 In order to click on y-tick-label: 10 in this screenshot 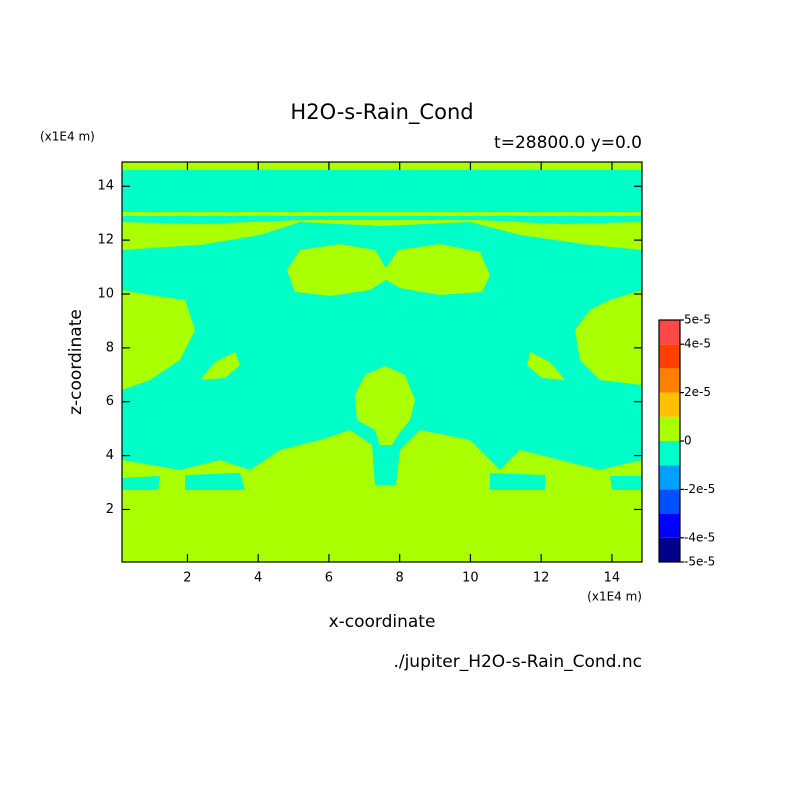, I will do `click(105, 293)`.